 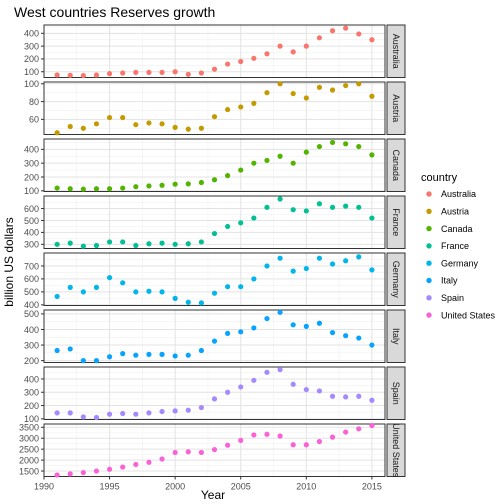 What do you see at coordinates (458, 194) in the screenshot?
I see `legend-label: Australia` at bounding box center [458, 194].